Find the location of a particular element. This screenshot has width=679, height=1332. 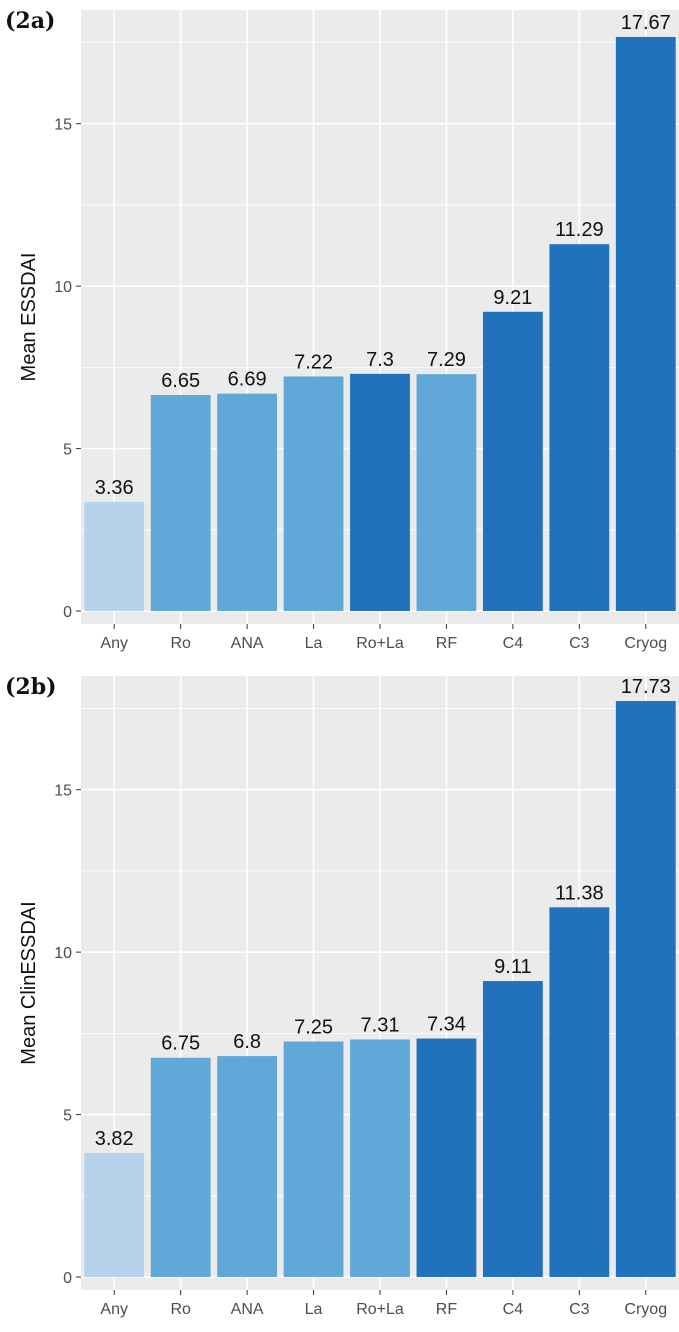

chart-2a-x-tick-label: Ro+La is located at coordinates (380, 643).